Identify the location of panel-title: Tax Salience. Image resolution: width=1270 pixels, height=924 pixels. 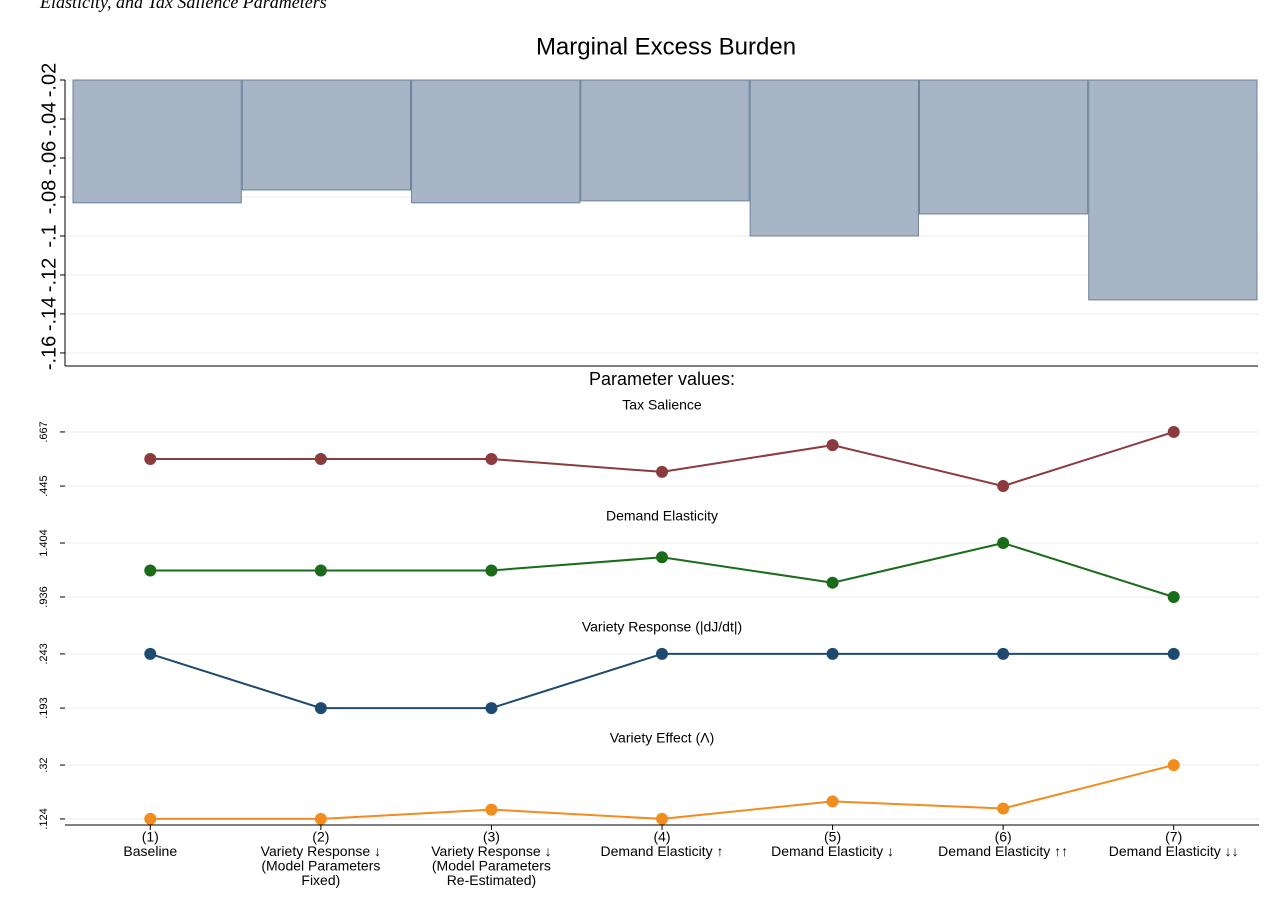
(662, 405).